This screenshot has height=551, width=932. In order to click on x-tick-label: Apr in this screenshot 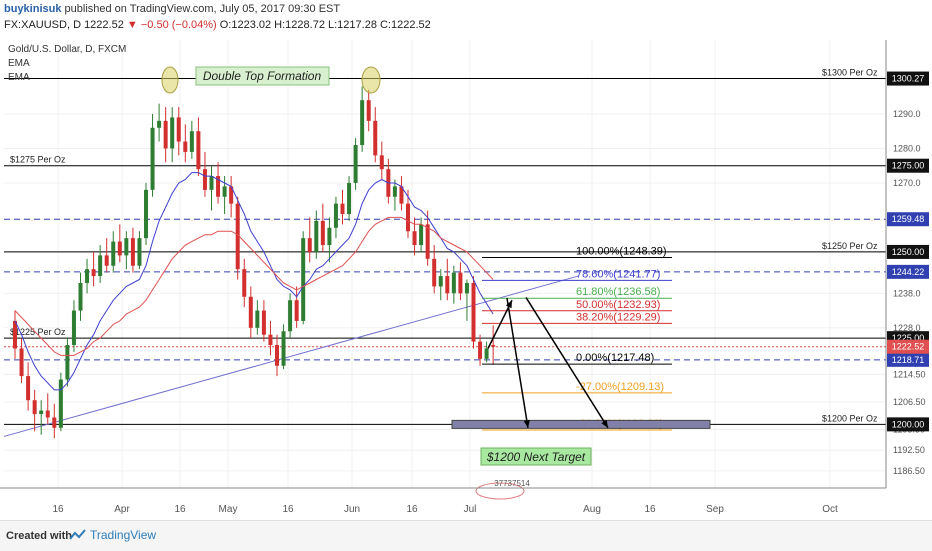, I will do `click(122, 509)`.